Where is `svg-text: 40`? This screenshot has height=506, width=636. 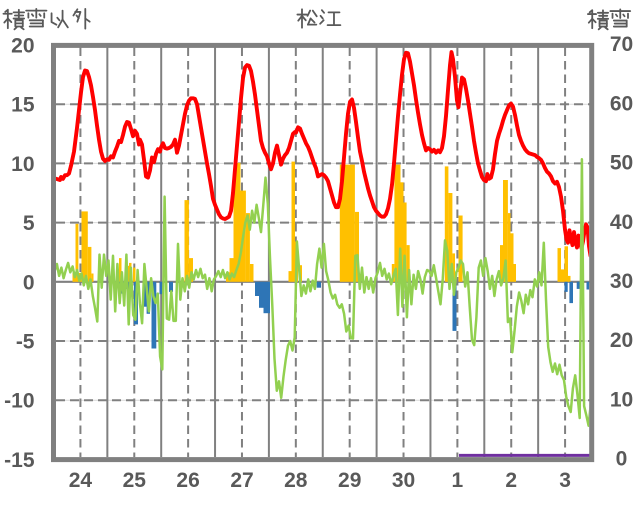 svg-text: 40 is located at coordinates (621, 222).